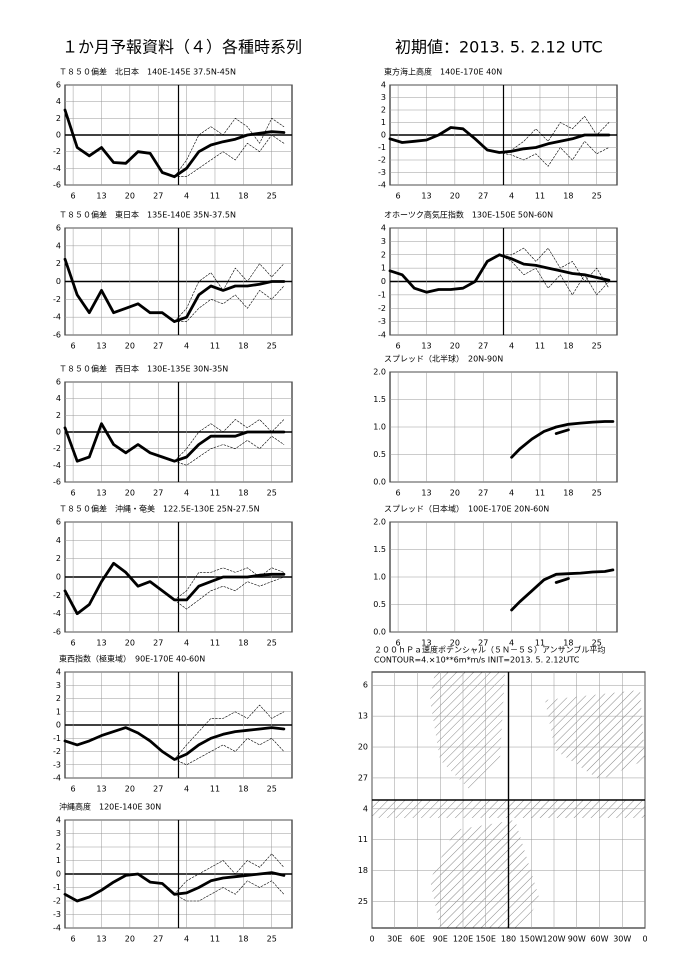  Describe the element at coordinates (440, 939) in the screenshot. I see `x-tick-label: 90E` at that location.